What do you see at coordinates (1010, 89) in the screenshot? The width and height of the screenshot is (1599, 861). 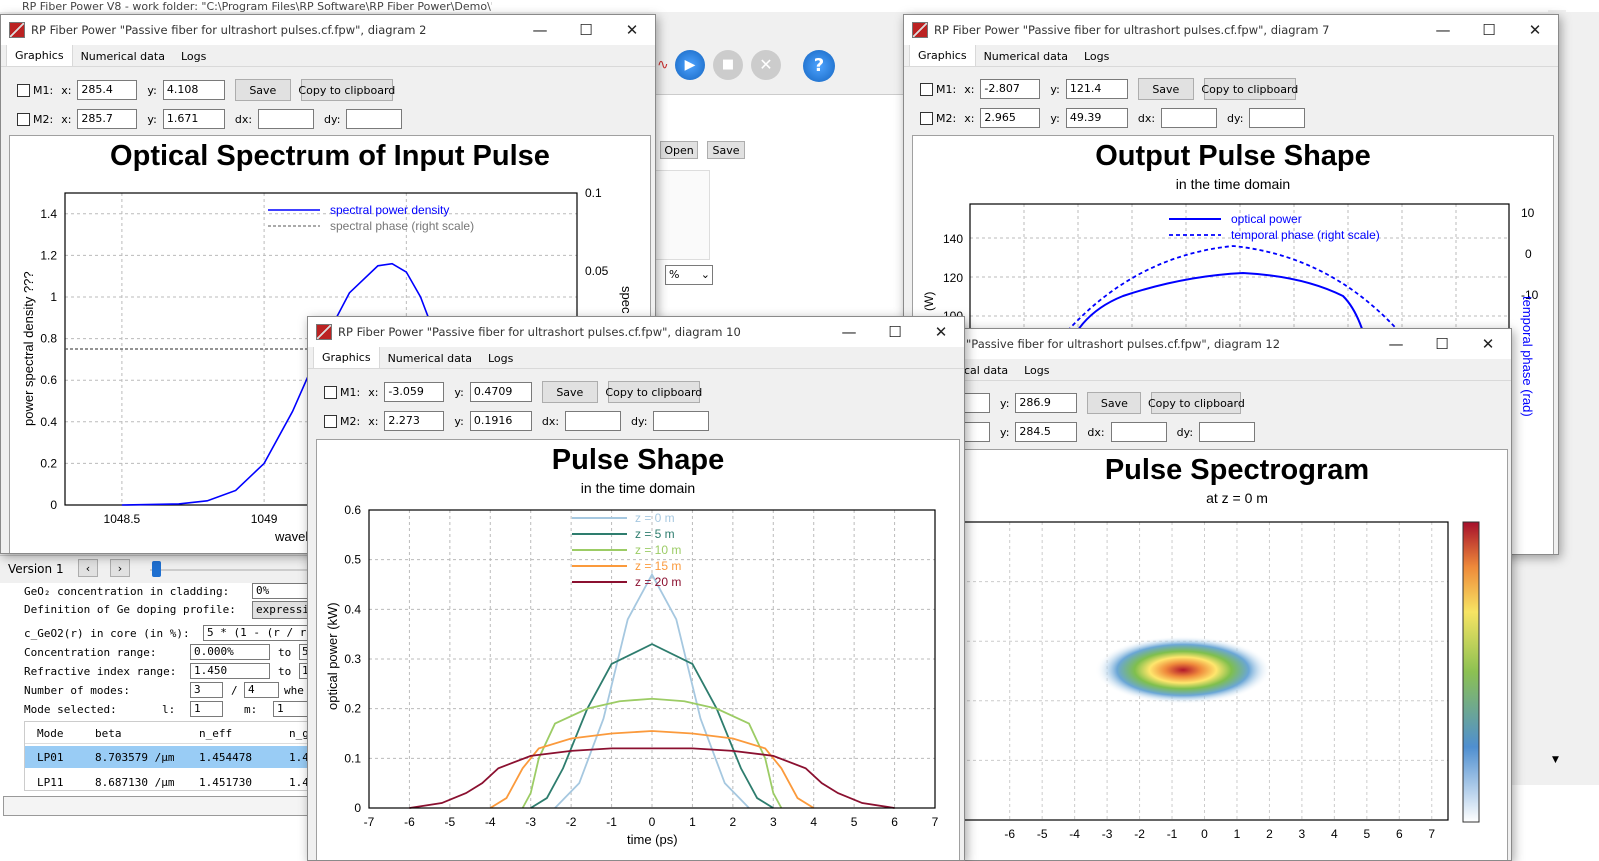 I see `m1-x-field: -2.807` at bounding box center [1010, 89].